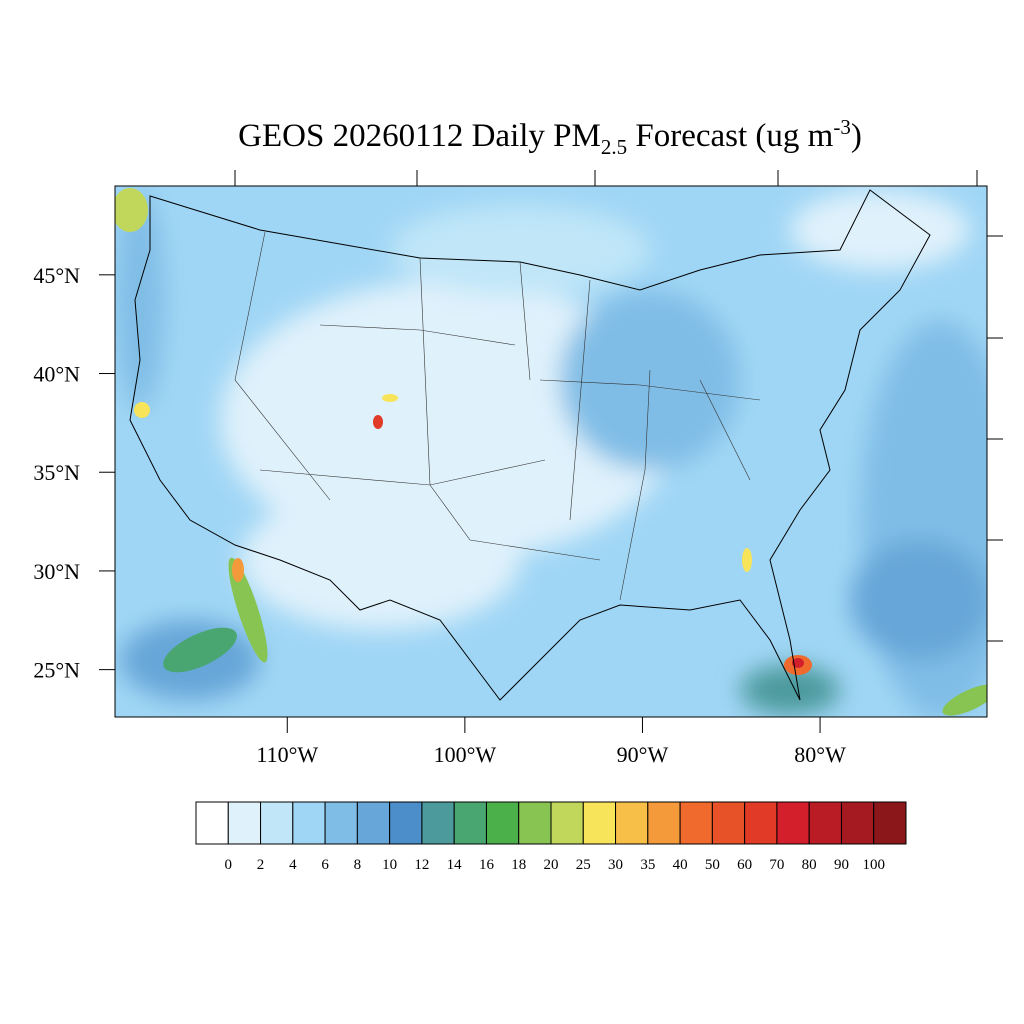 This screenshot has height=1024, width=1024. Describe the element at coordinates (455, 865) in the screenshot. I see `colorbar-label: 14` at that location.